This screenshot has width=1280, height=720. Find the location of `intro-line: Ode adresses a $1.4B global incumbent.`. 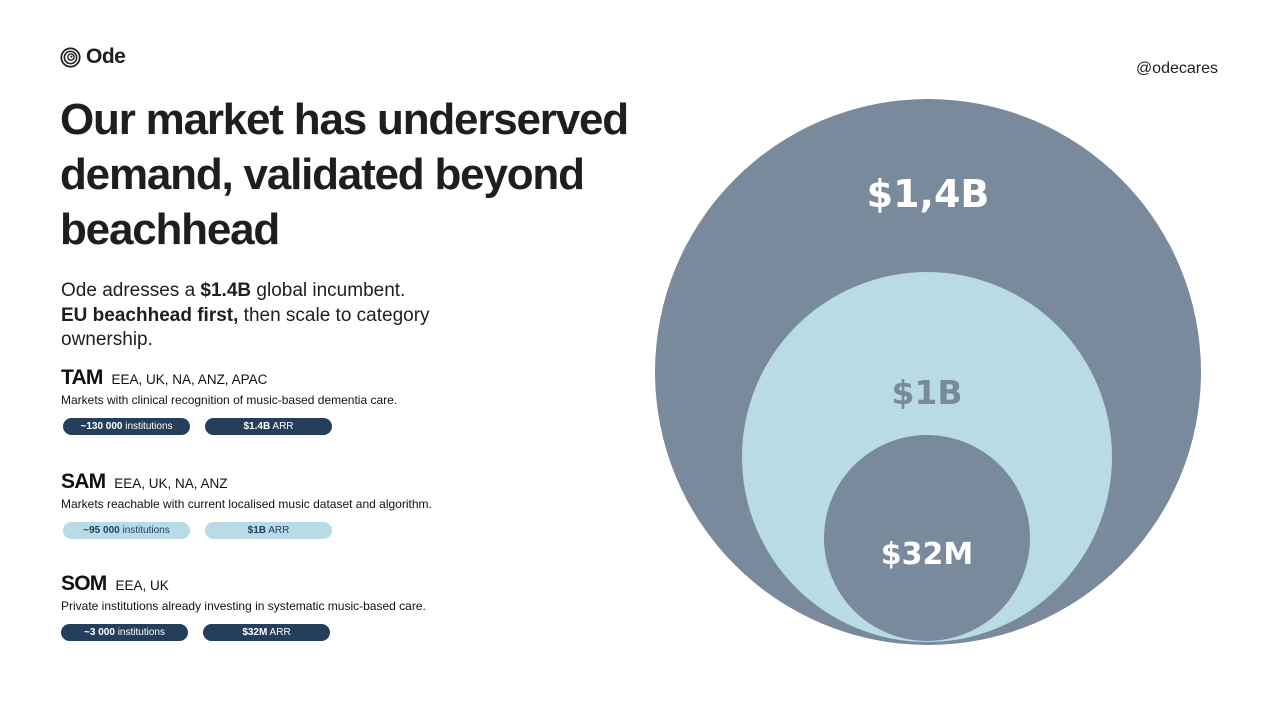

intro-line: Ode adresses a $1.4B global incumbent. is located at coordinates (233, 290).